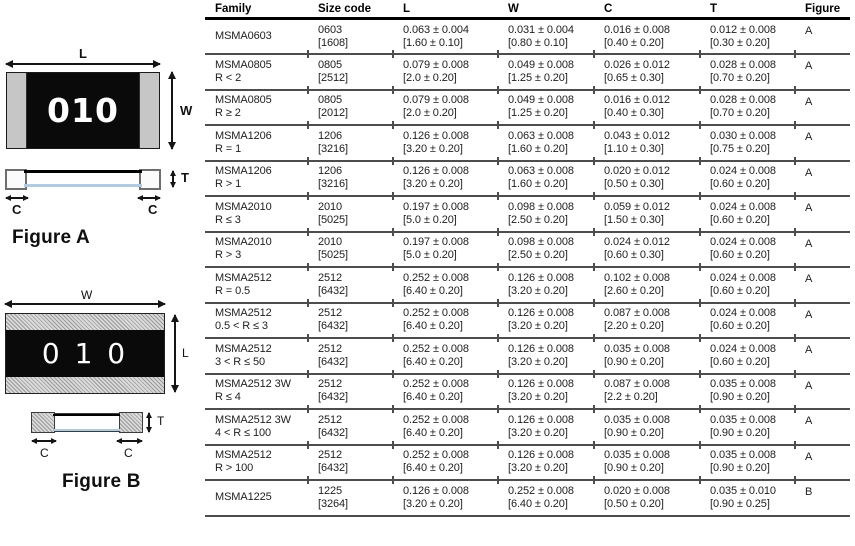 Image resolution: width=855 pixels, height=546 pixels. Describe the element at coordinates (172, 179) in the screenshot. I see `thickness-arrow-icon` at that location.